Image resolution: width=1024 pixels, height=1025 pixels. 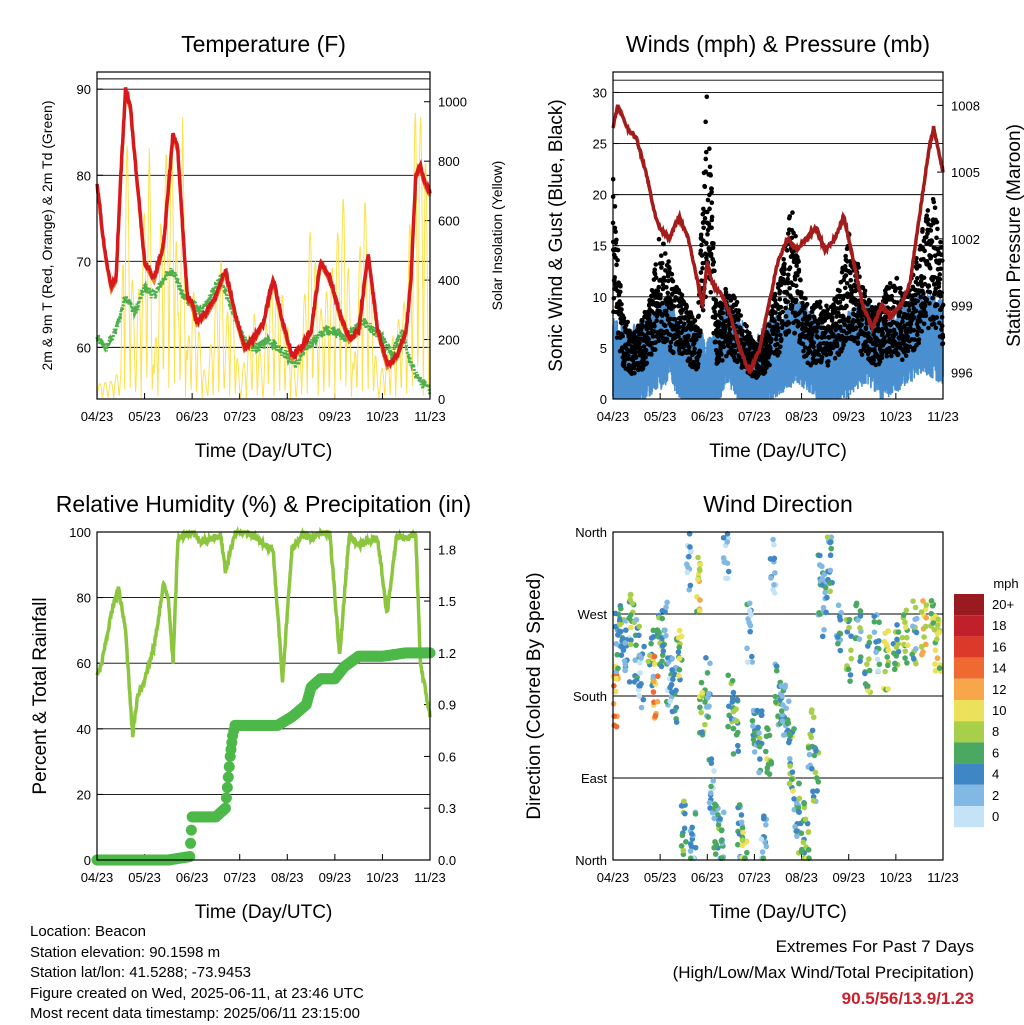 I want to click on humidity-ylabel: Percent & Total Rainfall, so click(x=40, y=695).